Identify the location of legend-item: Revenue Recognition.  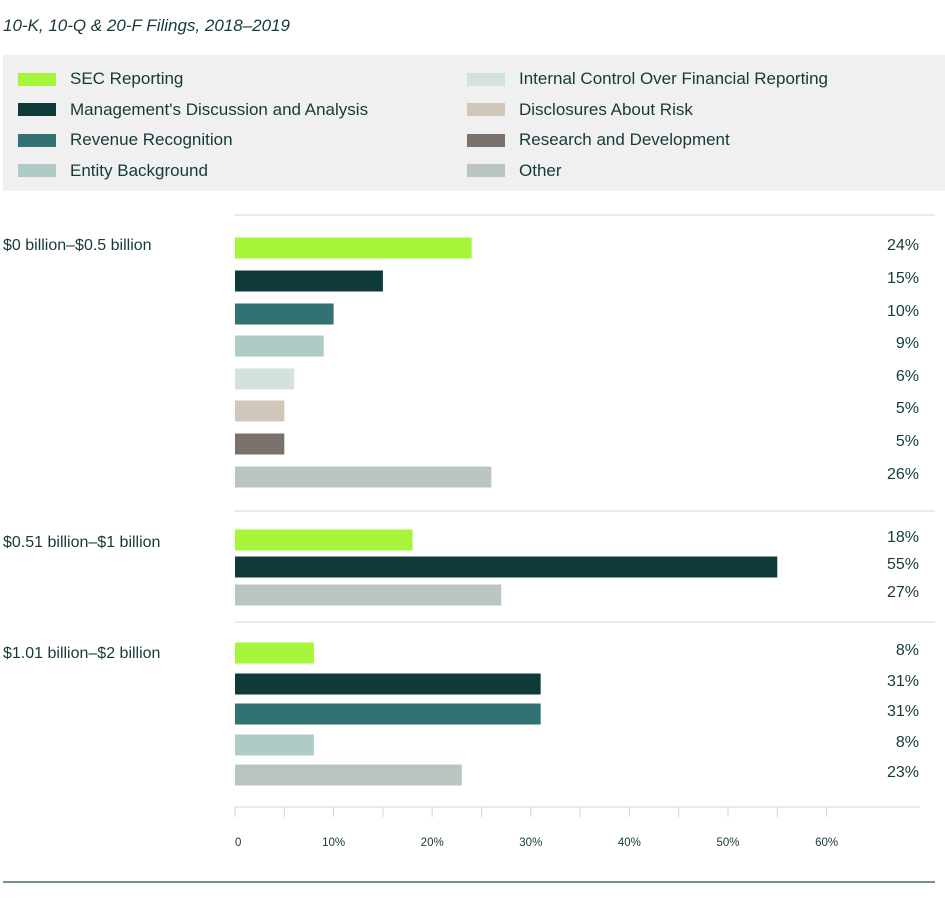
(125, 140).